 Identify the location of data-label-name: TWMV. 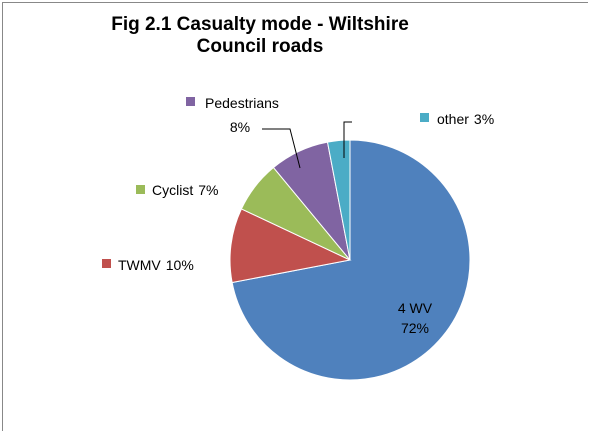
(139, 265).